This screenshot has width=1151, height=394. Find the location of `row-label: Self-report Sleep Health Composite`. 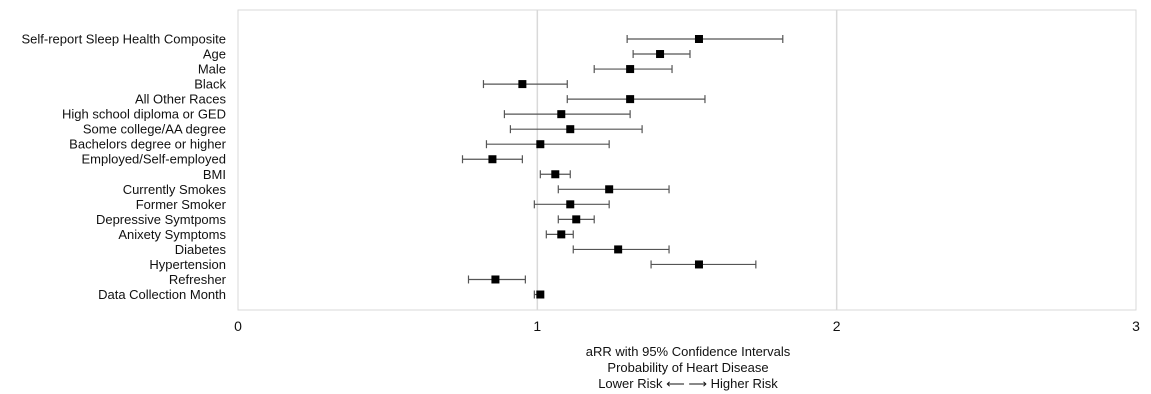

row-label: Self-report Sleep Health Composite is located at coordinates (124, 39).